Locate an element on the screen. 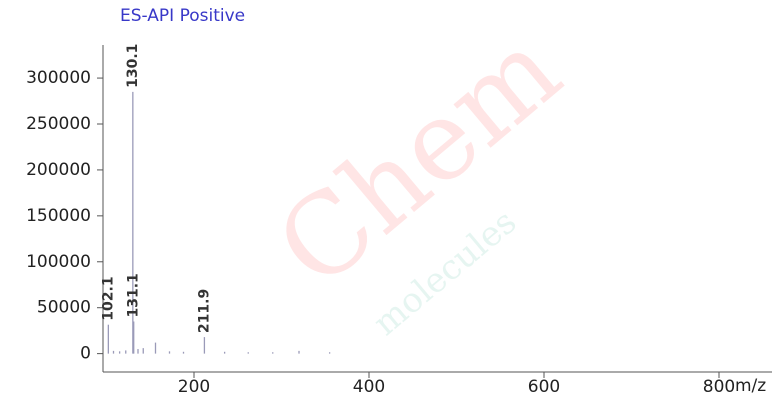 The image size is (772, 405). y-tick-label: 0 is located at coordinates (85, 354).